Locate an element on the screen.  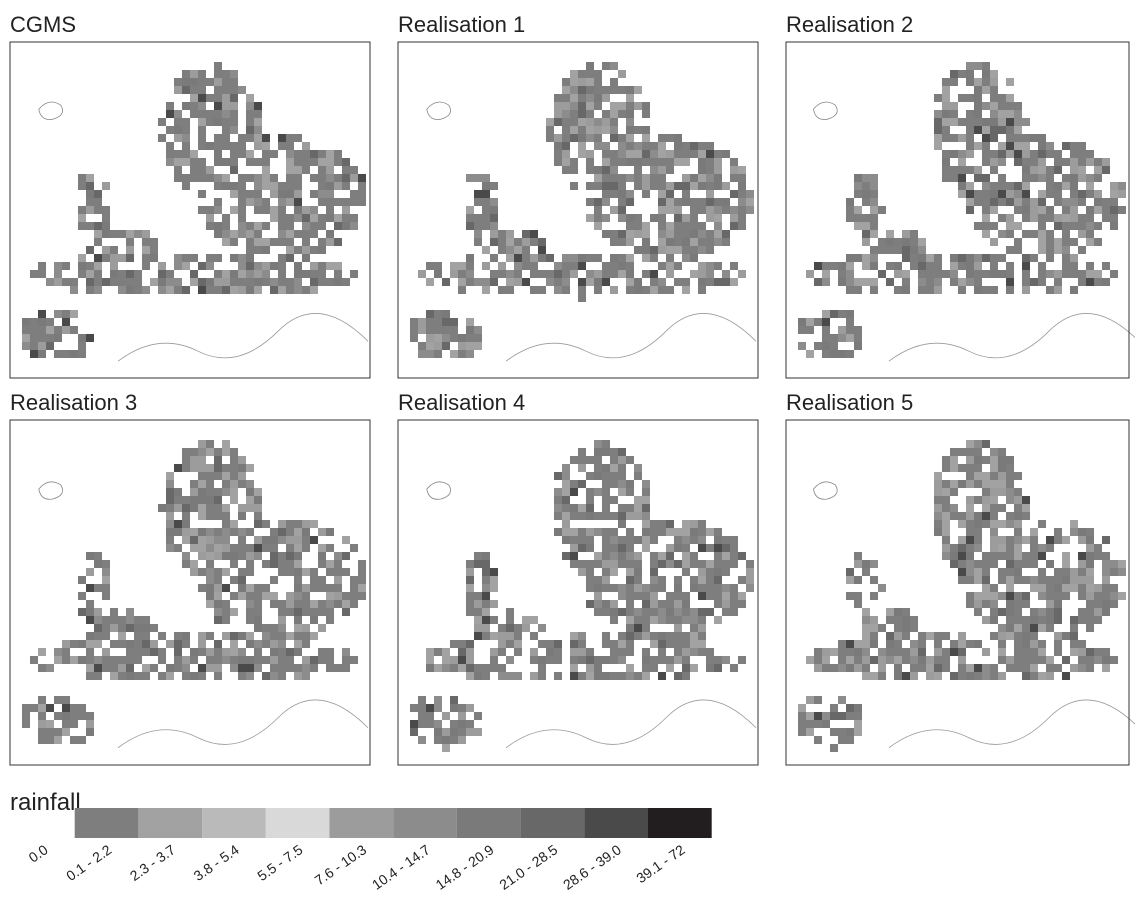
map-frame is located at coordinates (957, 592).